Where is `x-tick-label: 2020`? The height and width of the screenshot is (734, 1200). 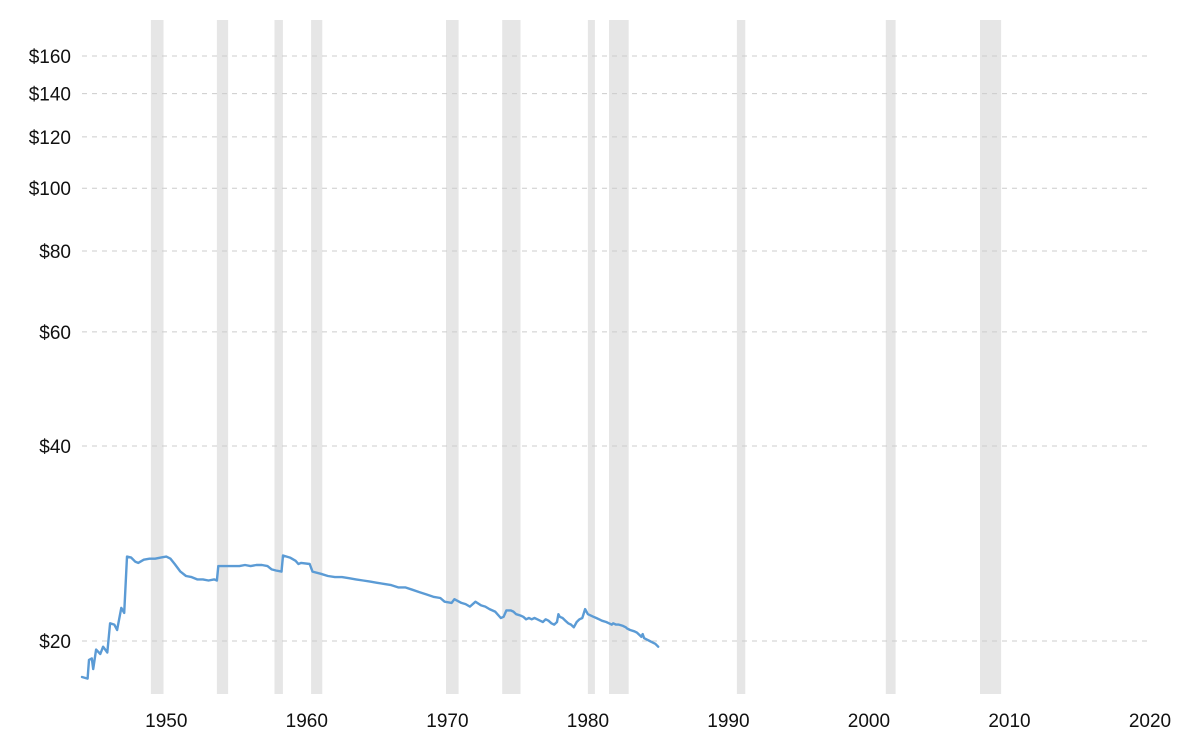
x-tick-label: 2020 is located at coordinates (1150, 721).